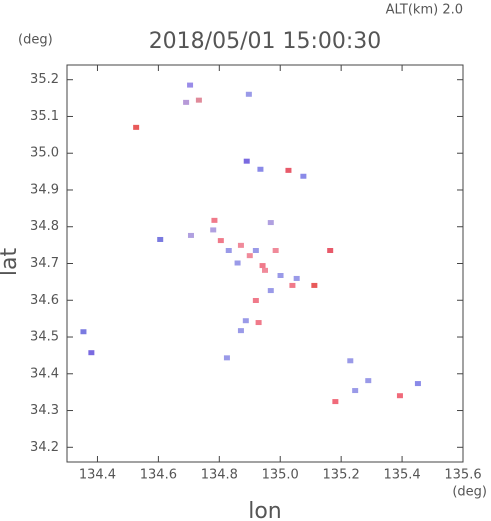  Describe the element at coordinates (44, 410) in the screenshot. I see `y-tick-label: 34.3` at that location.